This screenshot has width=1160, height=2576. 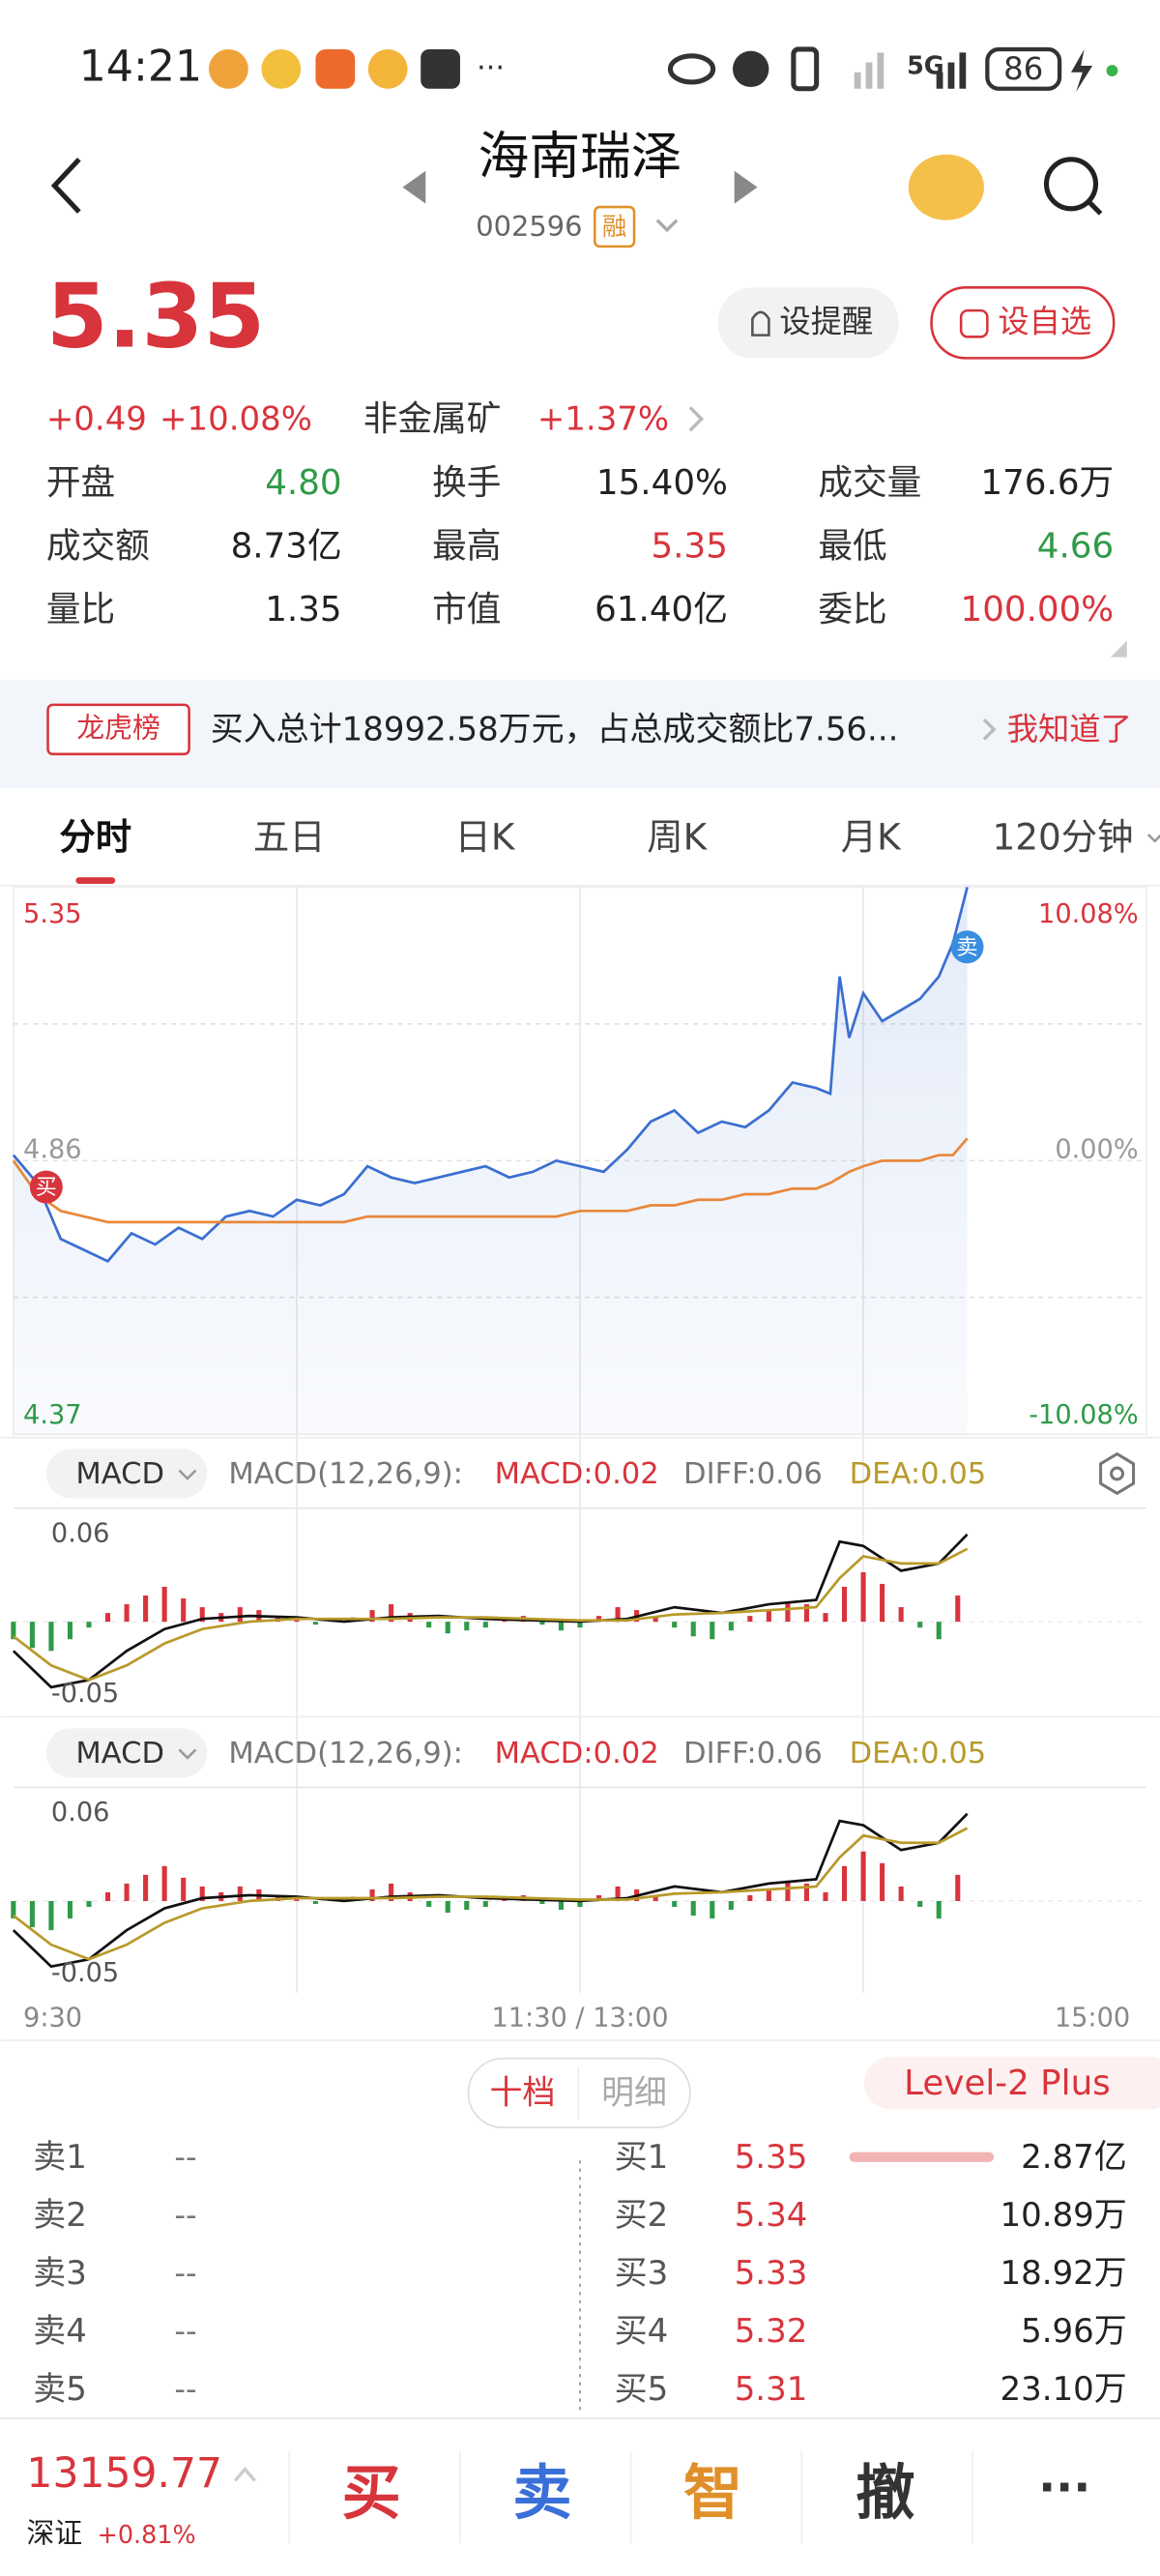 What do you see at coordinates (541, 2493) in the screenshot?
I see `action-button: 卖` at bounding box center [541, 2493].